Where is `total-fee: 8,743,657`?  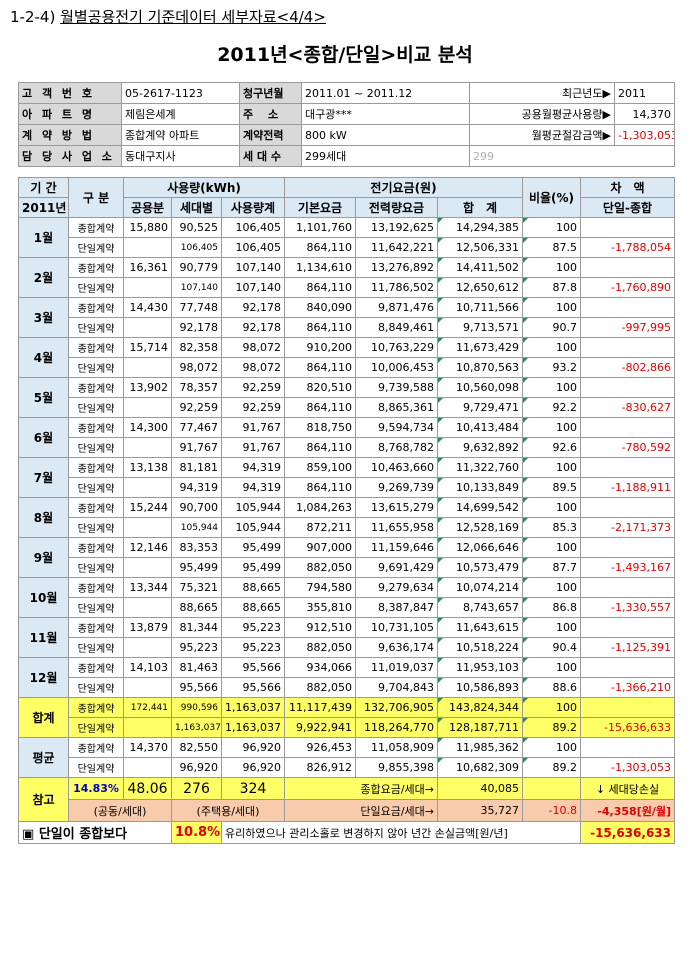
total-fee: 8,743,657 is located at coordinates (480, 607).